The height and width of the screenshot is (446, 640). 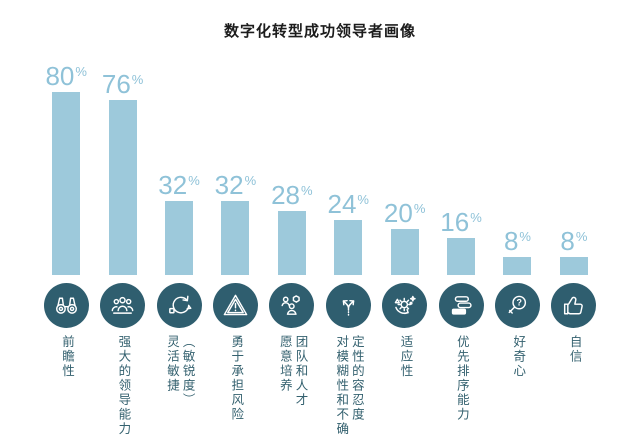 I want to click on chart-column: 20% 适应性, so click(x=404, y=254).